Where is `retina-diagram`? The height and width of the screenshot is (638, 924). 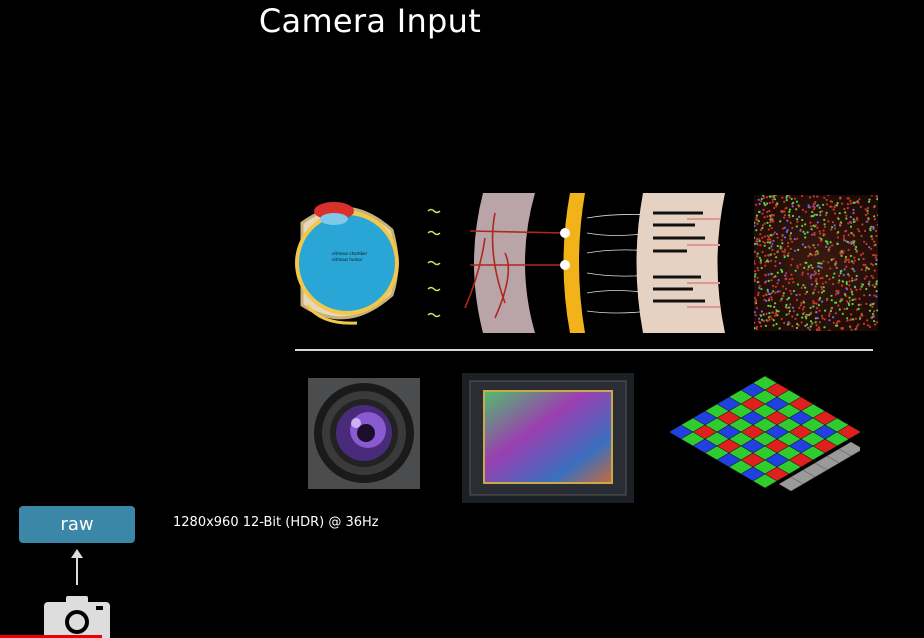 retina-diagram is located at coordinates (576, 263).